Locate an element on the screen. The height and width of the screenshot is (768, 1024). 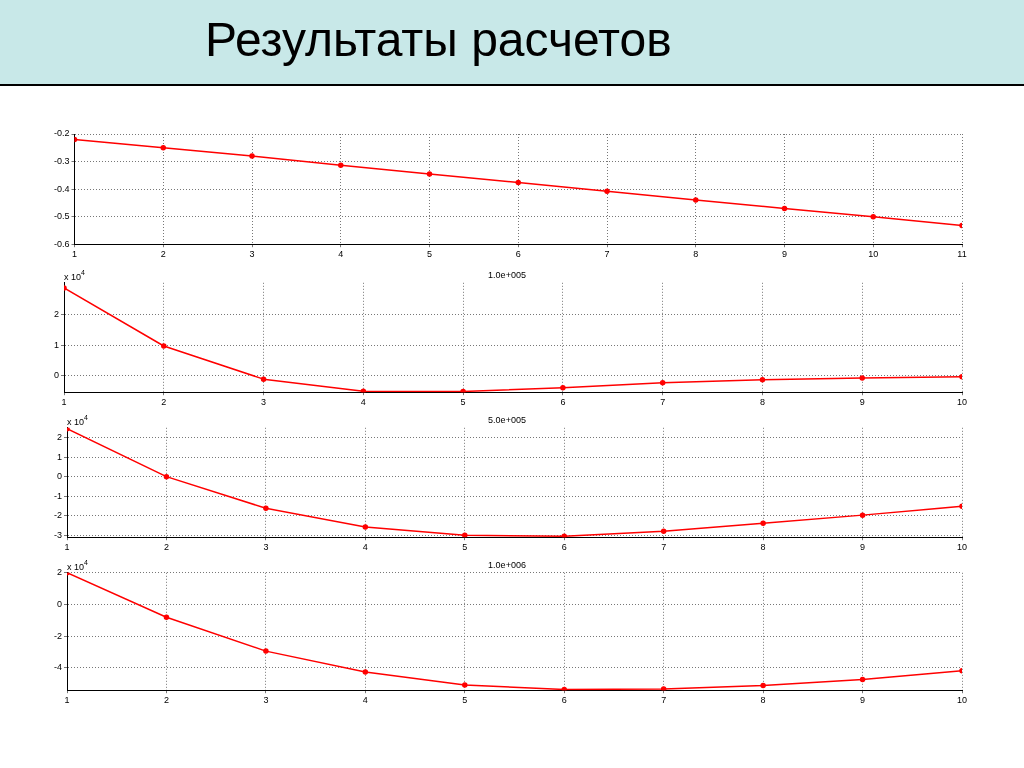
y-tick-label: -0.6 is located at coordinates (61, 243).